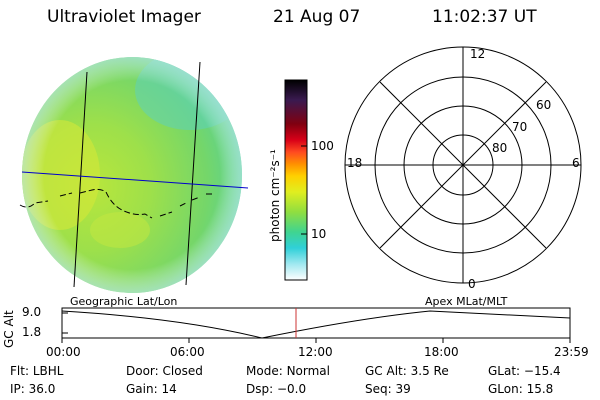 This screenshot has width=600, height=400. I want to click on instrument-title: Ultraviolet Imager, so click(124, 17).